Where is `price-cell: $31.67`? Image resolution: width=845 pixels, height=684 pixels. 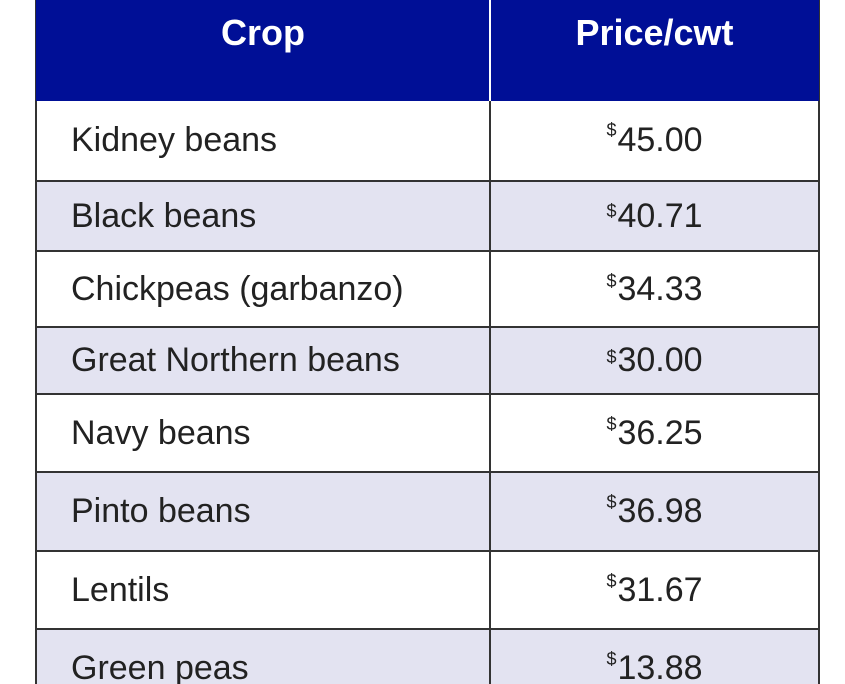
price-cell: $31.67 is located at coordinates (654, 590).